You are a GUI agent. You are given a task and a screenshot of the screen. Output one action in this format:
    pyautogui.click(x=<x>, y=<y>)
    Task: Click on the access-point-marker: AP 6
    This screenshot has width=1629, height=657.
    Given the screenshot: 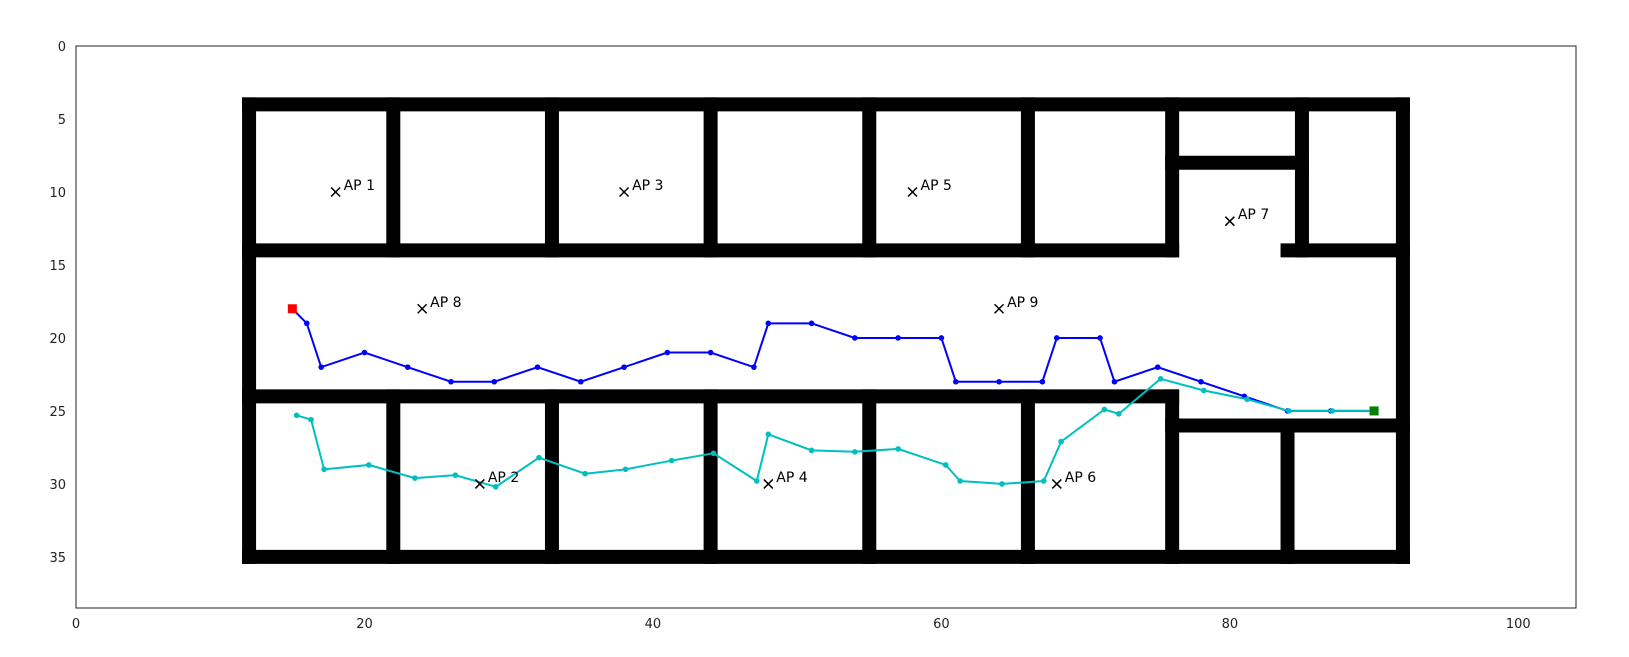 What is the action you would take?
    pyautogui.click(x=1073, y=479)
    